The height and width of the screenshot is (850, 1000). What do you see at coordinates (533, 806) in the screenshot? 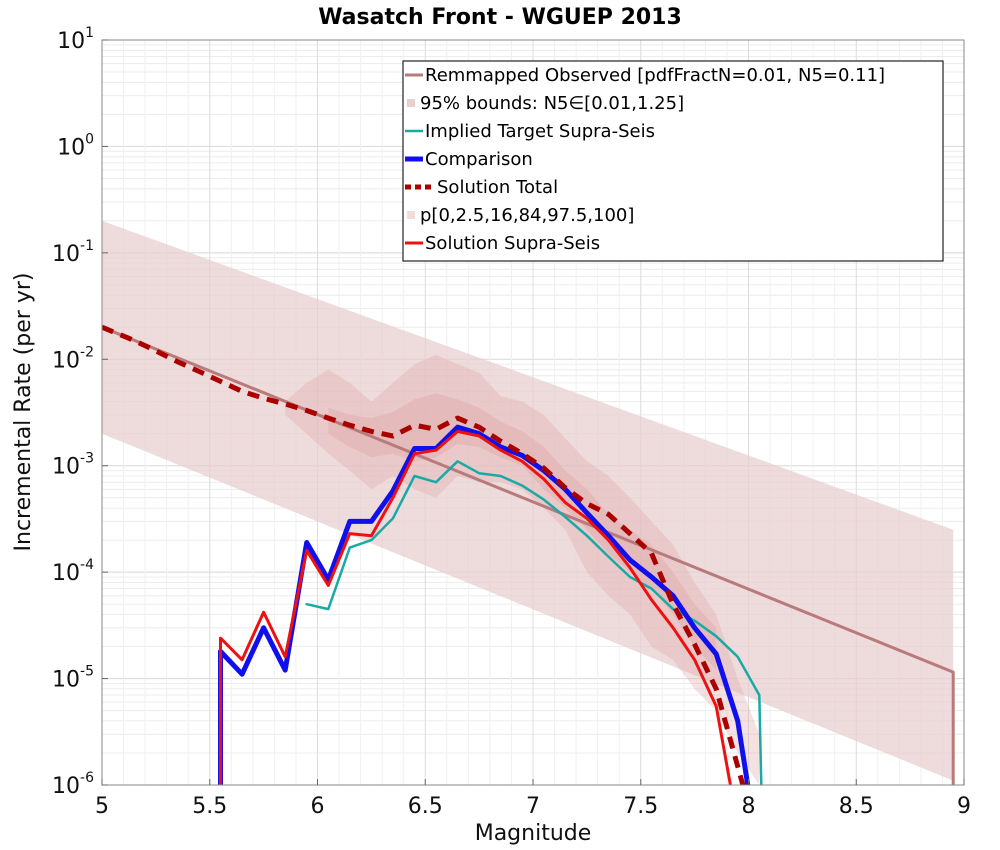
I see `x-tick-label: 7` at bounding box center [533, 806].